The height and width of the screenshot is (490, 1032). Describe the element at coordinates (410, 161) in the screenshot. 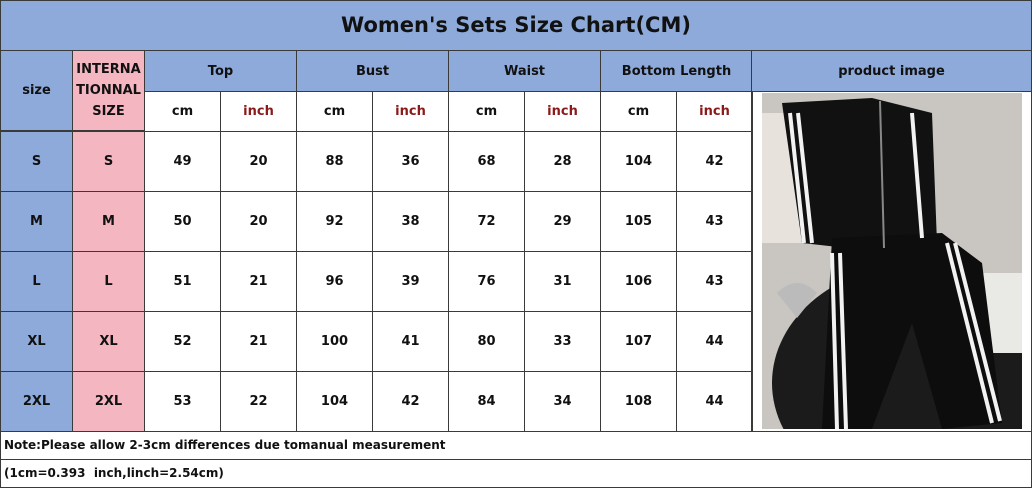

I see `value-cell: 36` at that location.